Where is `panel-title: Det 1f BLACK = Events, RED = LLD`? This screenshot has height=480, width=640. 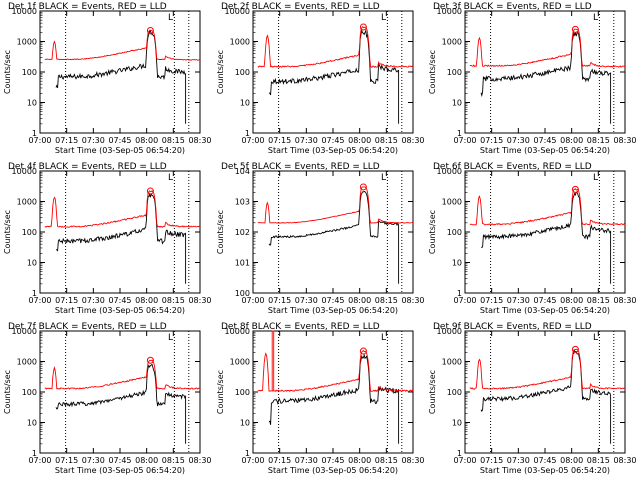 panel-title: Det 1f BLACK = Events, RED = LLD is located at coordinates (87, 7).